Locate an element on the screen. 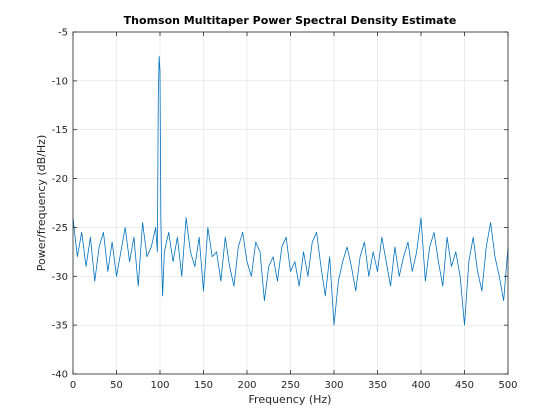 The image size is (560, 420). x-tick-label: 100 is located at coordinates (159, 385).